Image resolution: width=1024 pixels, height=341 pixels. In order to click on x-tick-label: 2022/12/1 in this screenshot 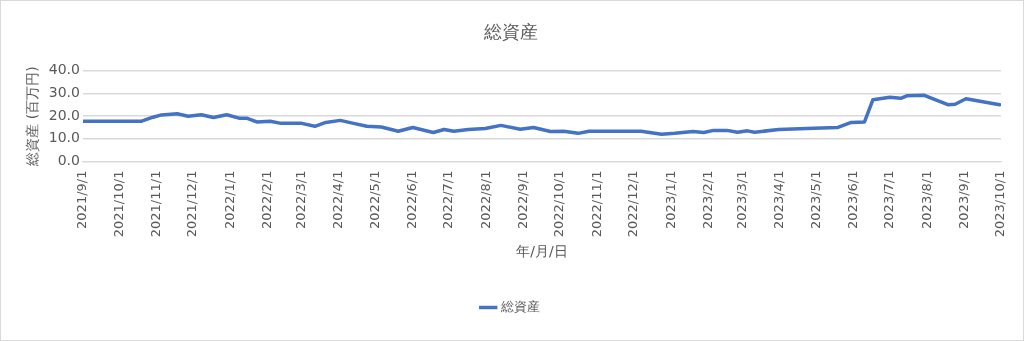, I will do `click(633, 204)`.